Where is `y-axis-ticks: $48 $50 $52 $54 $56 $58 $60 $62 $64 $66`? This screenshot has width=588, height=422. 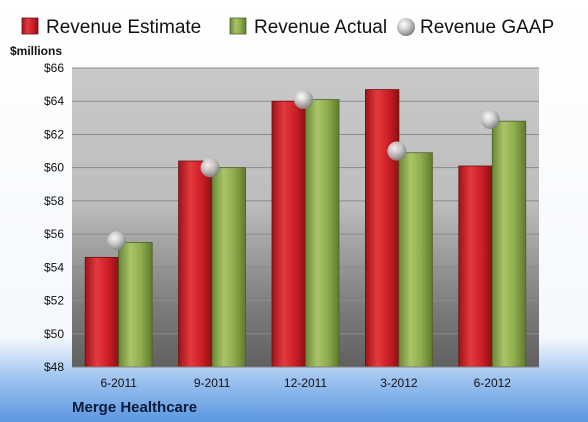
y-axis-ticks: $48 $50 $52 $54 $56 $58 $60 $62 $64 $66 is located at coordinates (54, 217).